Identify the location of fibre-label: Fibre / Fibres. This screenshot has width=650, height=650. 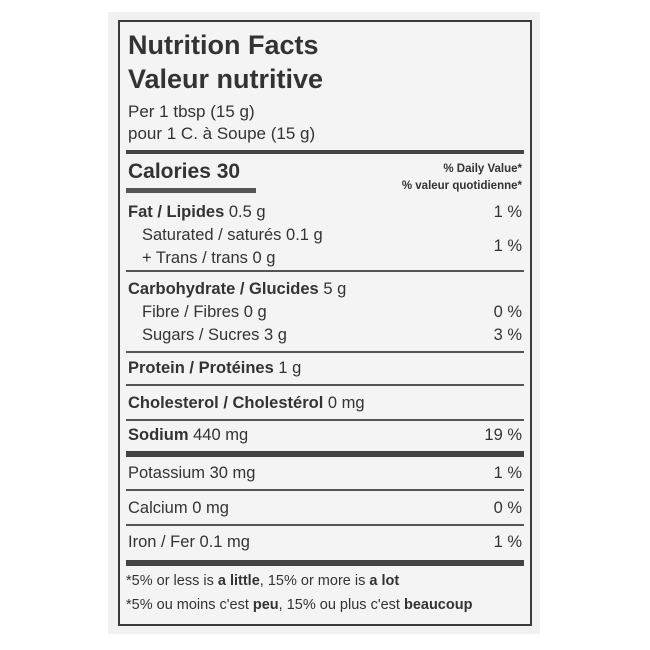
(191, 312).